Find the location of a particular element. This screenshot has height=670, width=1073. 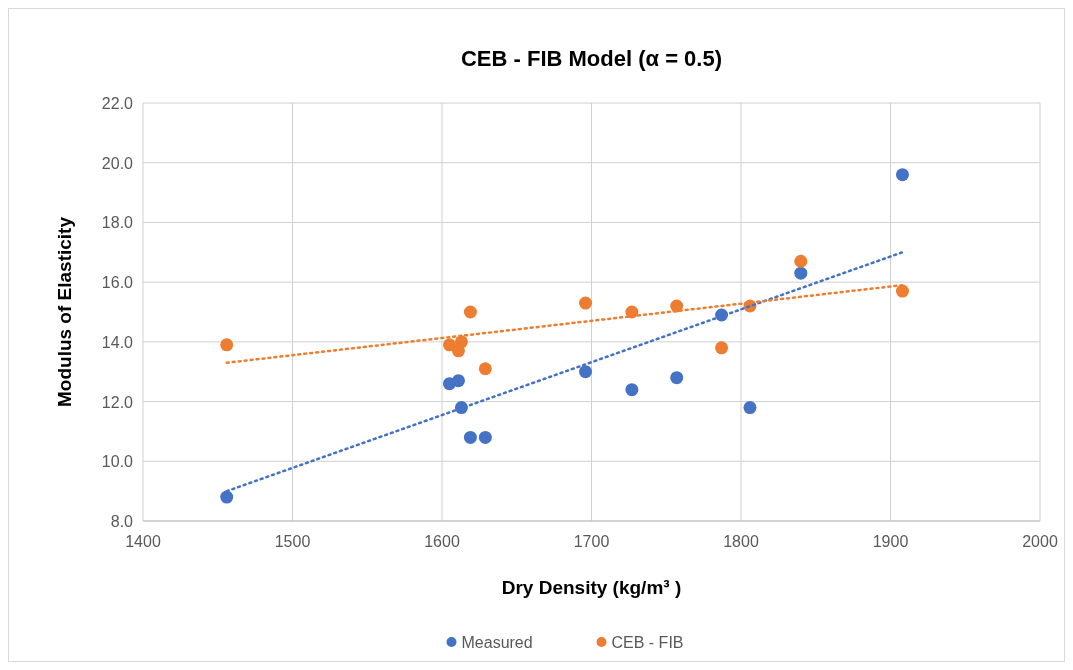

y-tick-label: 20.0 is located at coordinates (117, 163).